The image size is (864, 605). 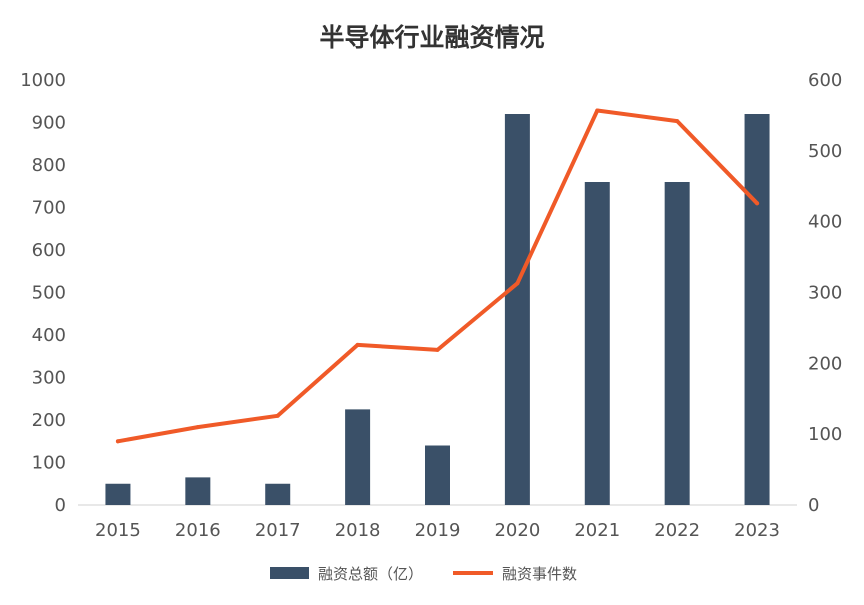 I want to click on right-y-tick-label: 400, so click(x=825, y=222).